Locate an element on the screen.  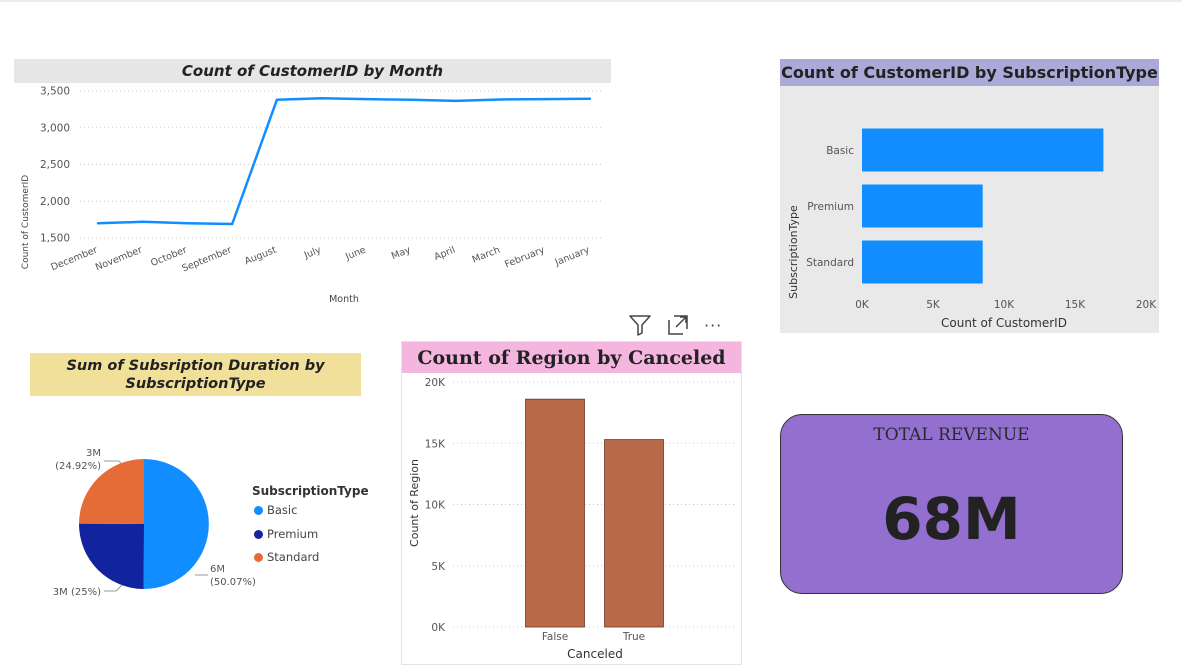
subscription-bar-category-label: Standard is located at coordinates (830, 263).